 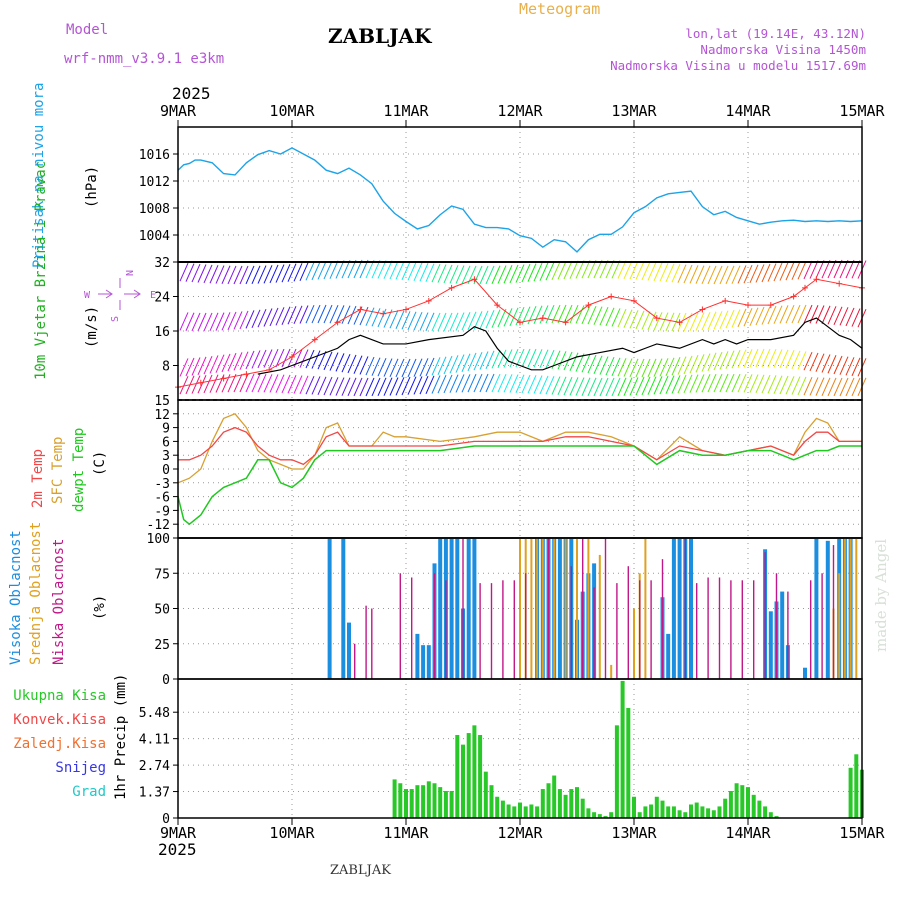 What do you see at coordinates (523, 114) in the screenshot?
I see `top-x-ticks: 9MAR 10MAR 11MAR 12MAR 13MAR 14MAR 15MAR` at bounding box center [523, 114].